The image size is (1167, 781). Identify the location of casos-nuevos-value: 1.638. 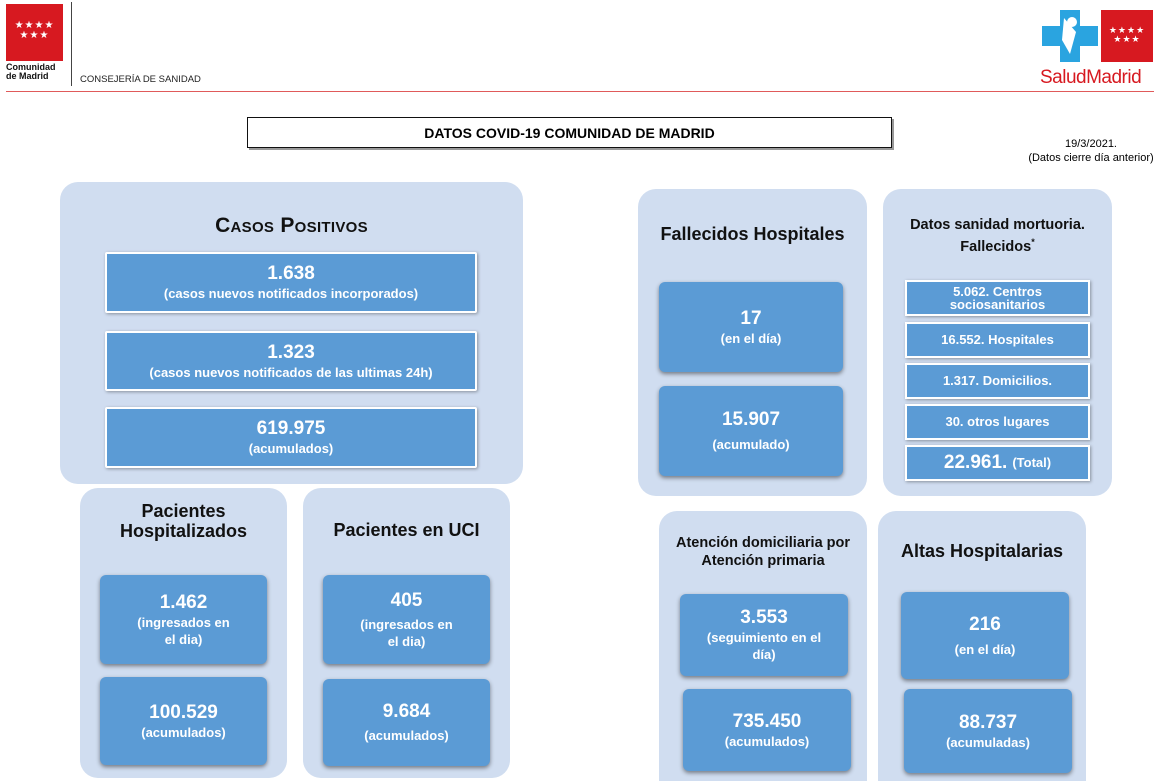
(291, 273).